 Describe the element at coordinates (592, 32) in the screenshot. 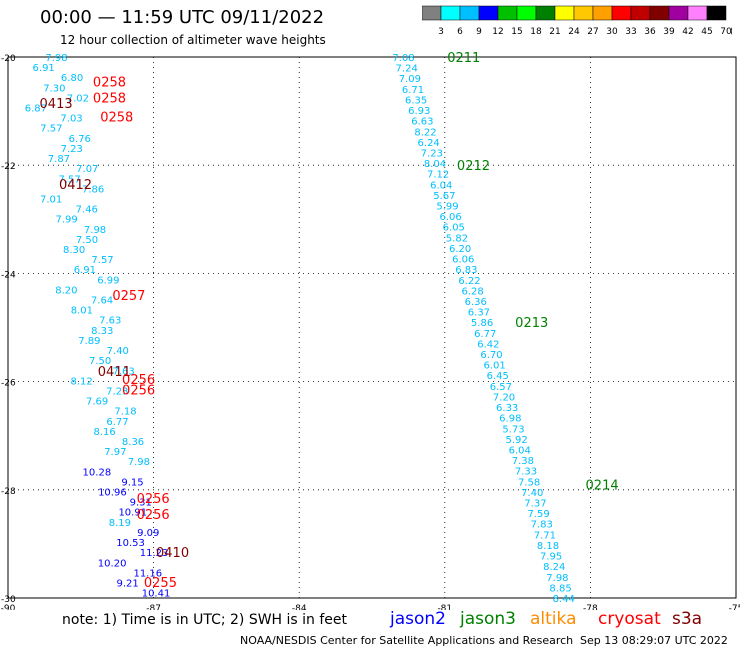

I see `colorbar-tick: 27` at that location.